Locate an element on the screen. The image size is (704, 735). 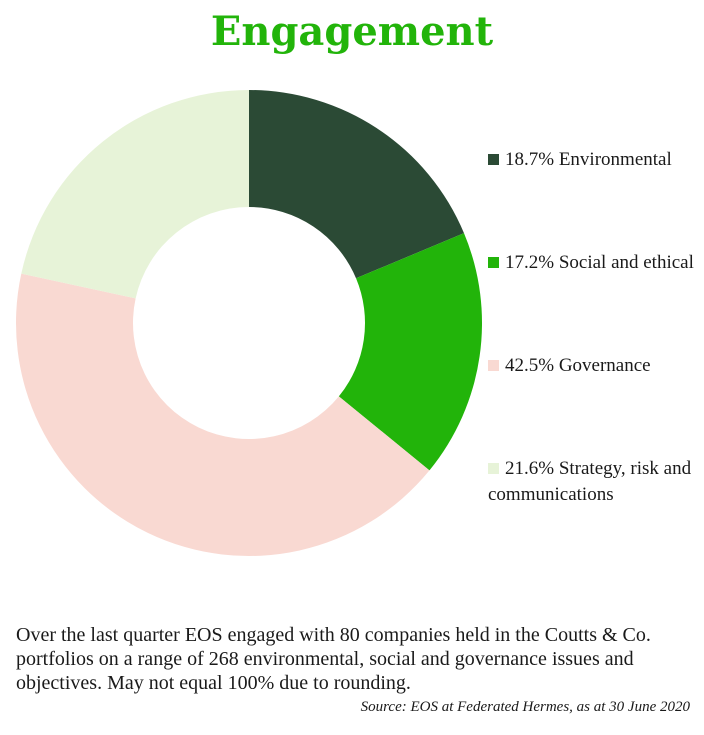
legend-item-social-ethical: 17.2% Social and ethical is located at coordinates (594, 263).